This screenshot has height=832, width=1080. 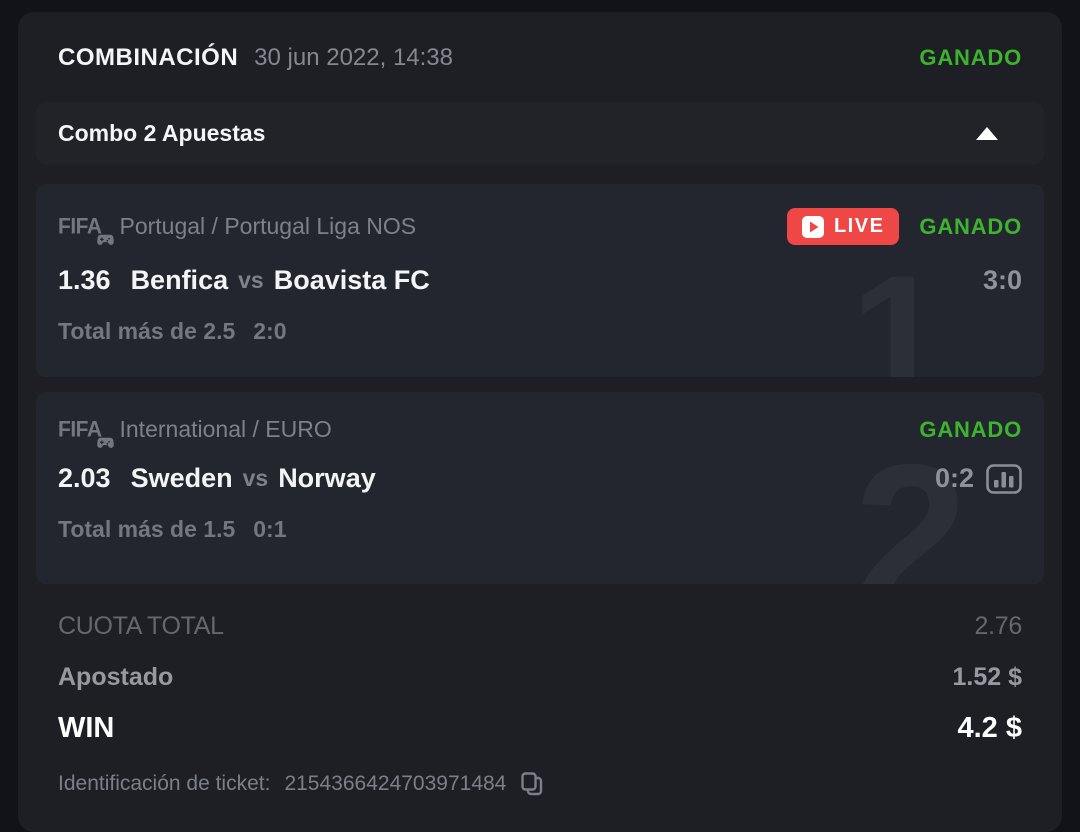 I want to click on match-score: 0:2, so click(x=954, y=478).